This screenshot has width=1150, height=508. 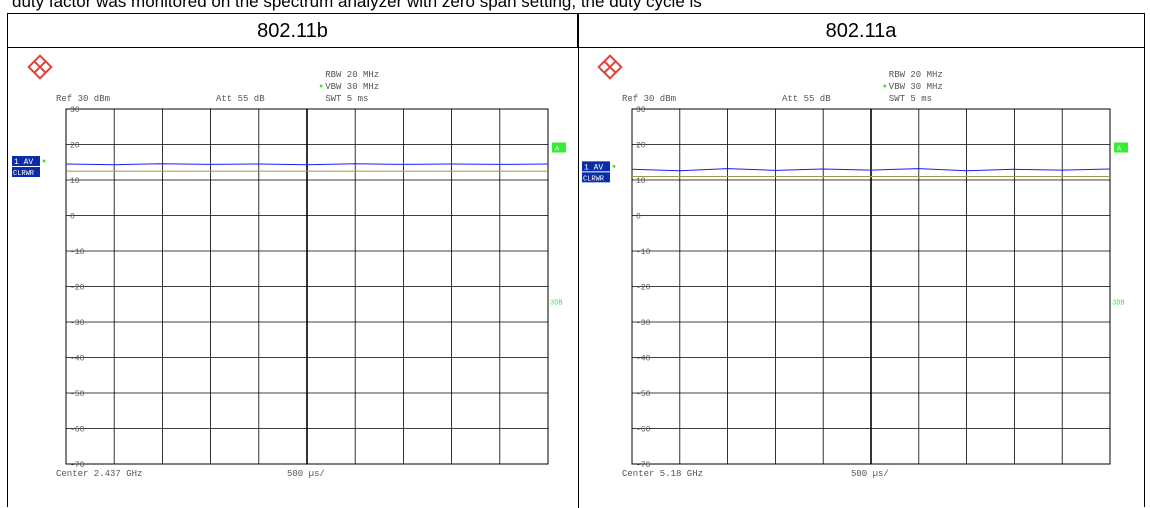 What do you see at coordinates (293, 31) in the screenshot?
I see `header-cell-80211b: 802.11b` at bounding box center [293, 31].